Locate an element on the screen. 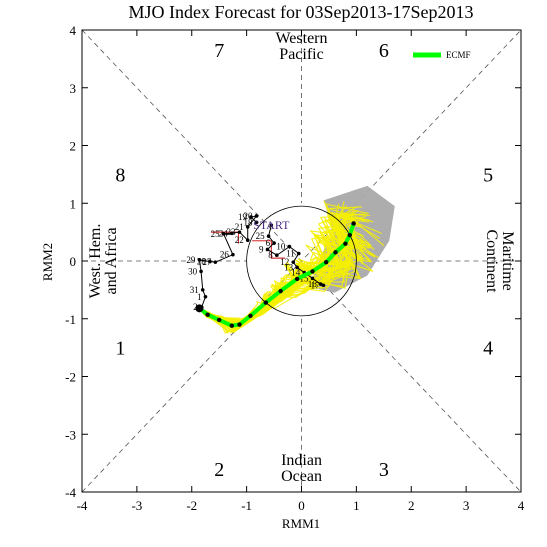 The height and width of the screenshot is (547, 547). phase-number-2: 2 is located at coordinates (219, 470).